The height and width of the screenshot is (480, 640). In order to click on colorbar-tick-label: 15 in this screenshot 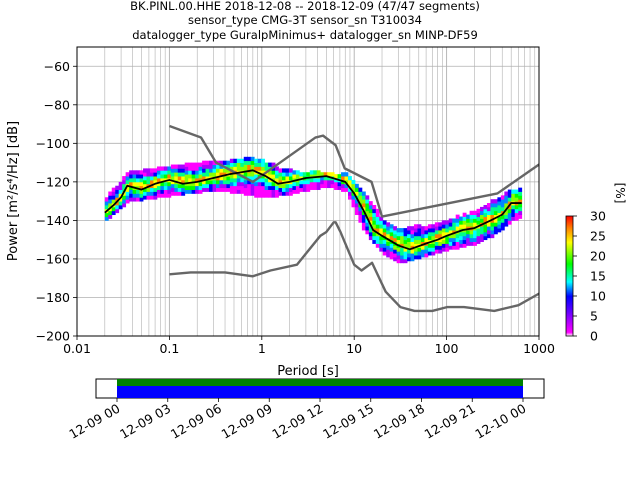, I will do `click(598, 276)`.